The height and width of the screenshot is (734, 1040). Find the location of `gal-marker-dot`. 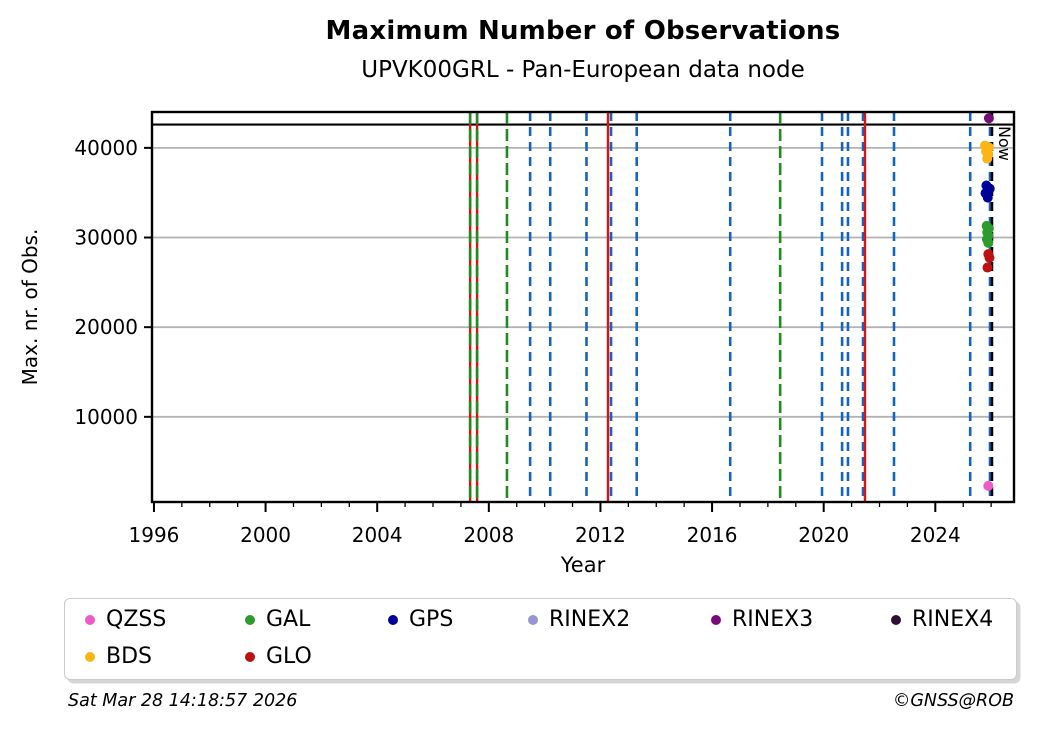

gal-marker-dot is located at coordinates (250, 619).